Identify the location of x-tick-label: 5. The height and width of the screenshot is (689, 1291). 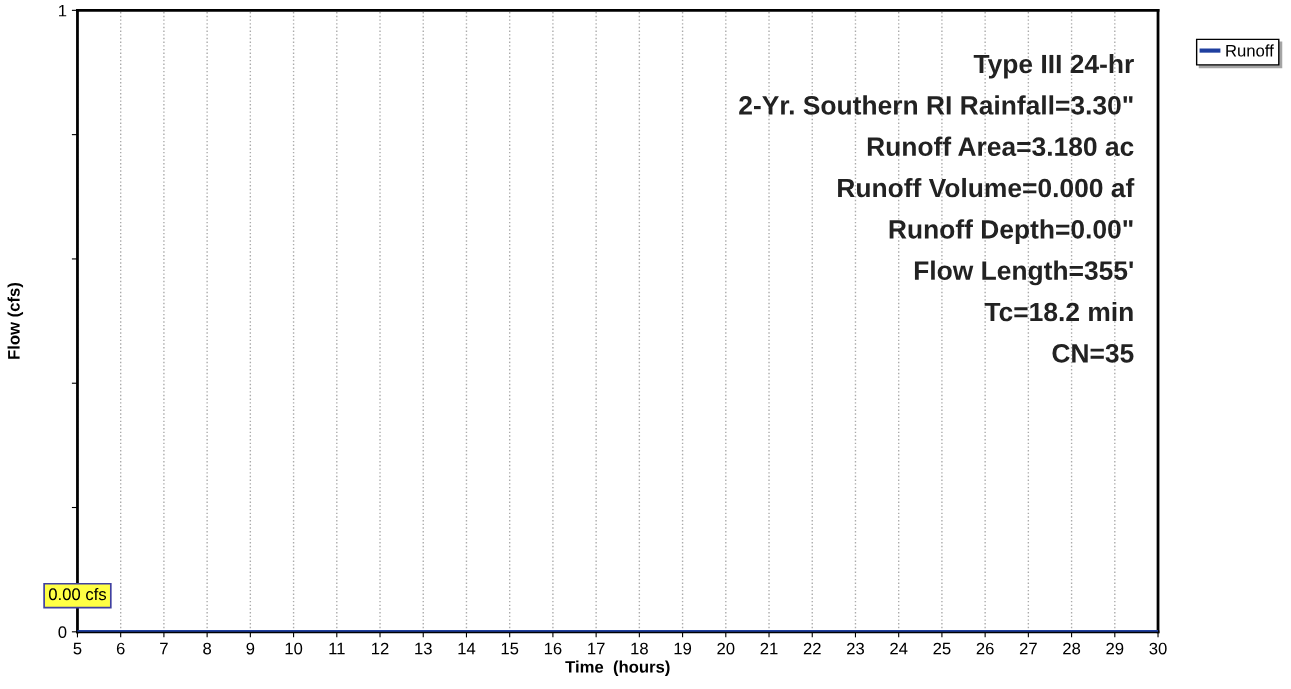
(77, 648).